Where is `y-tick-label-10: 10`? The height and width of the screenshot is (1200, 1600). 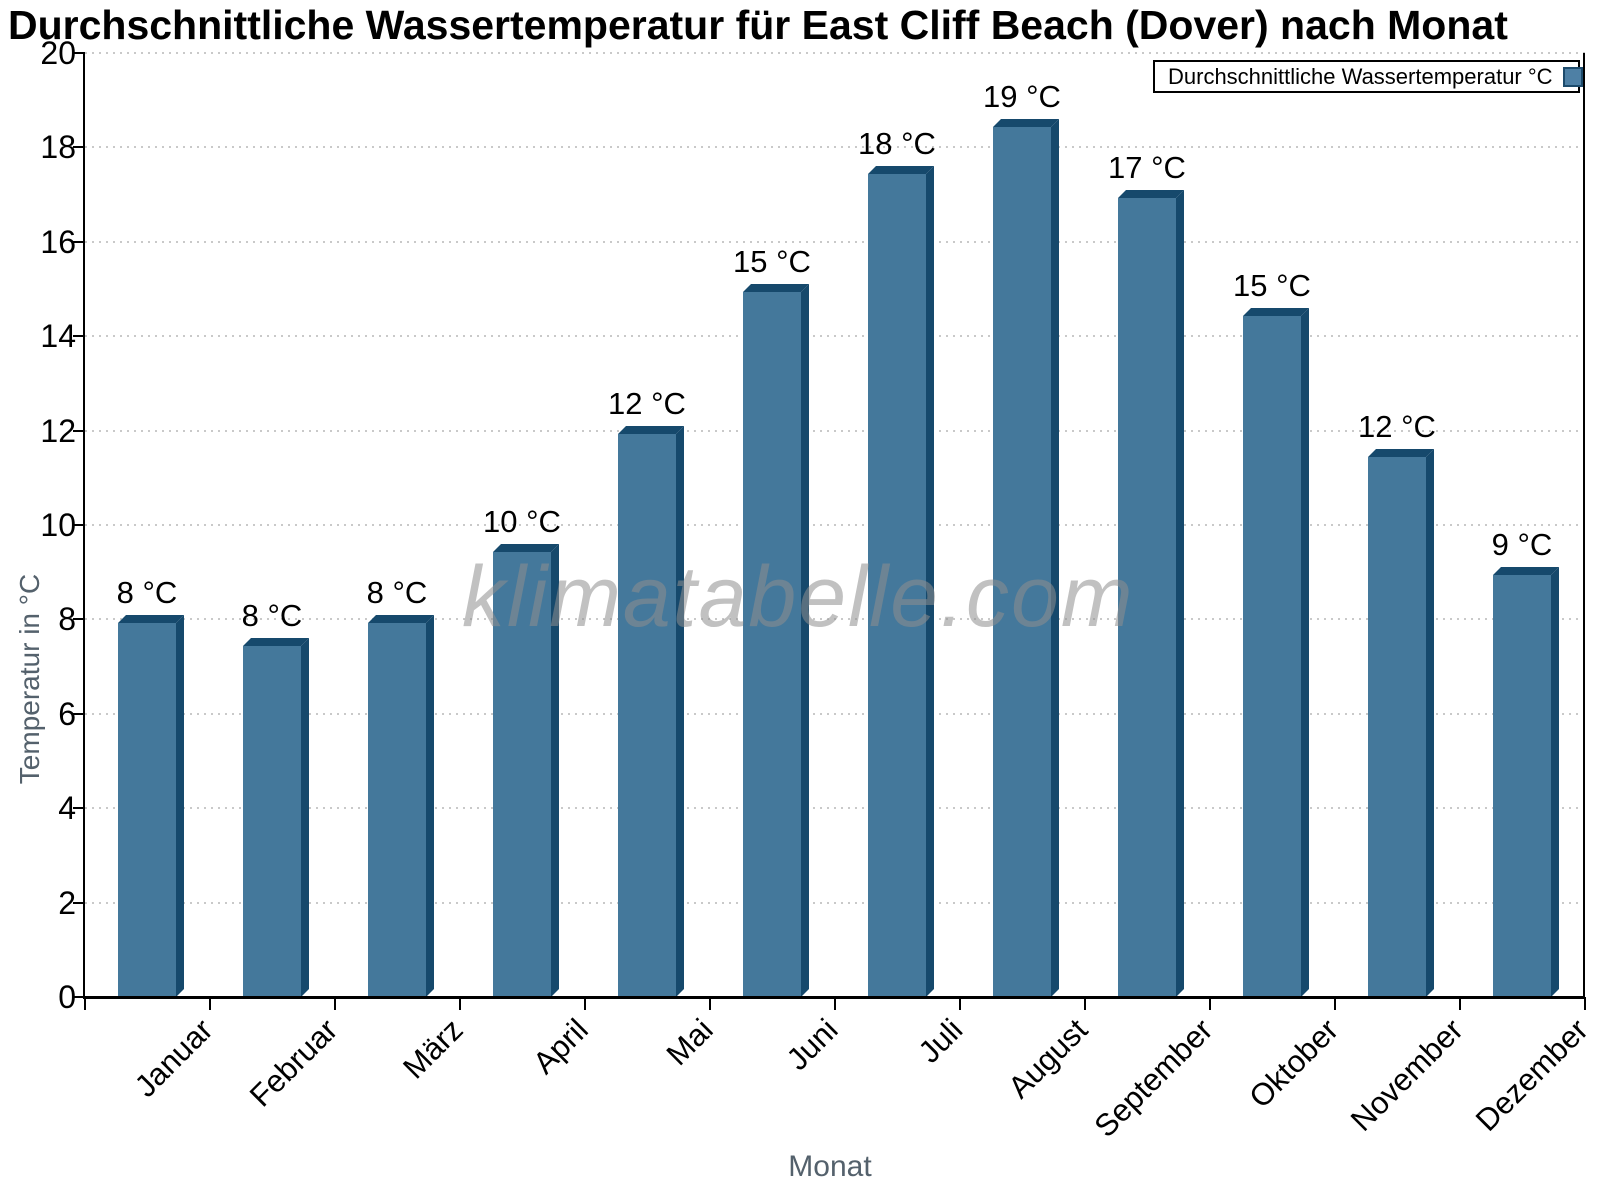 y-tick-label-10: 10 is located at coordinates (58, 525).